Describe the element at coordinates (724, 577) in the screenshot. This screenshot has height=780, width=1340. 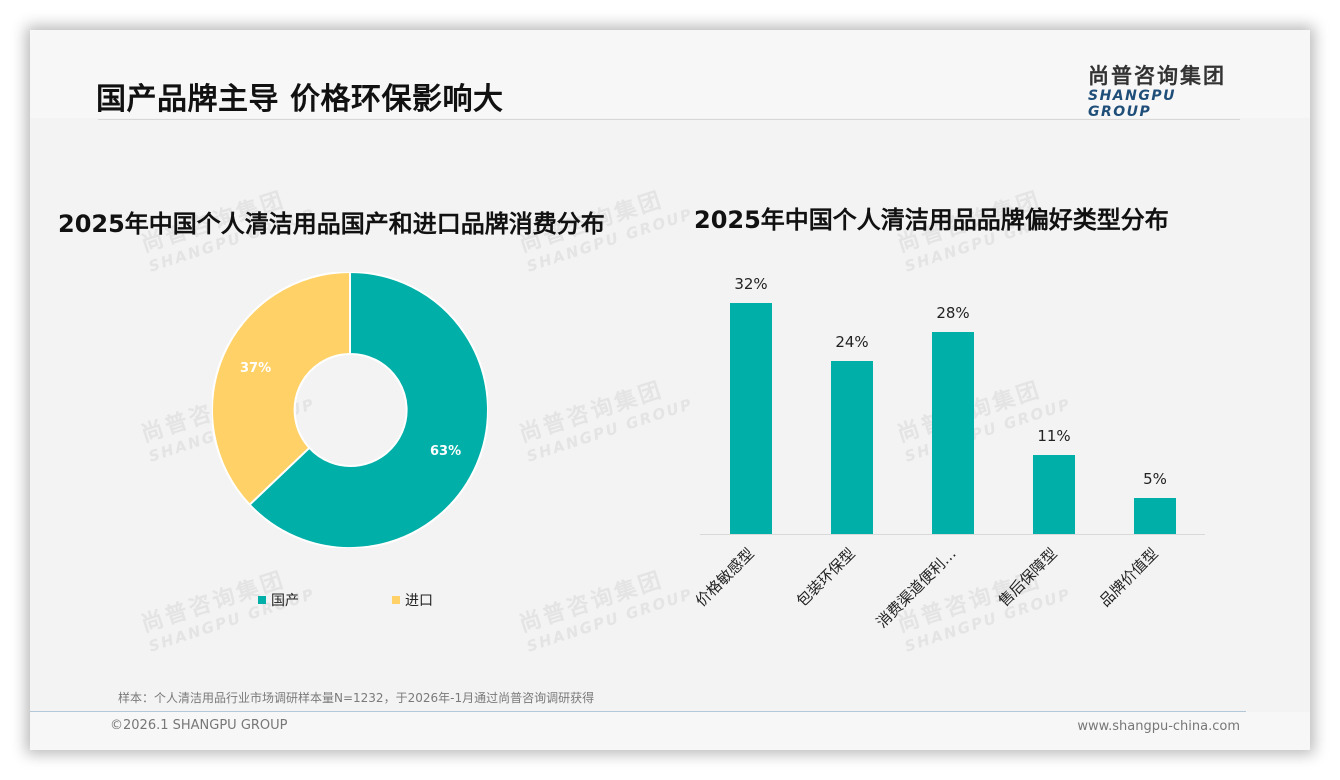
I see `x-tick-label: 价格敏感型` at that location.